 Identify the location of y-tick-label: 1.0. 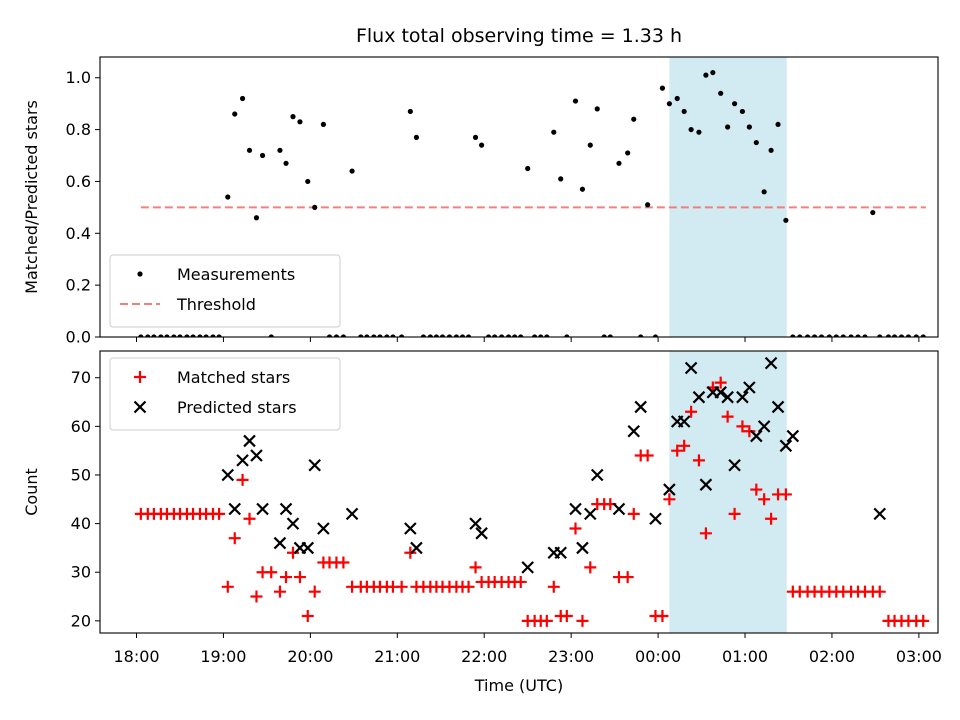
(78, 77).